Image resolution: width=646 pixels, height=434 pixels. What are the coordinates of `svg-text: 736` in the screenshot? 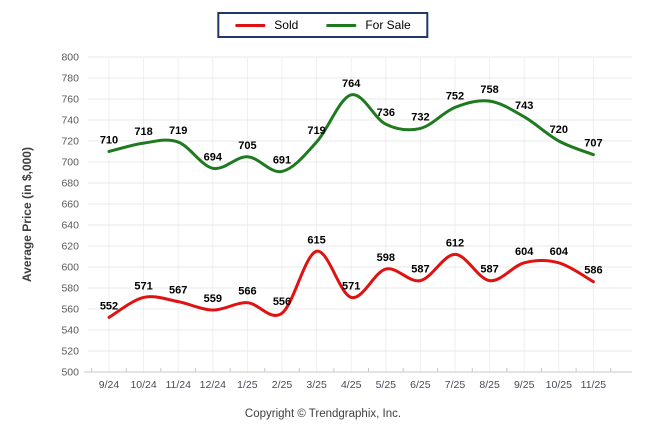 It's located at (386, 113).